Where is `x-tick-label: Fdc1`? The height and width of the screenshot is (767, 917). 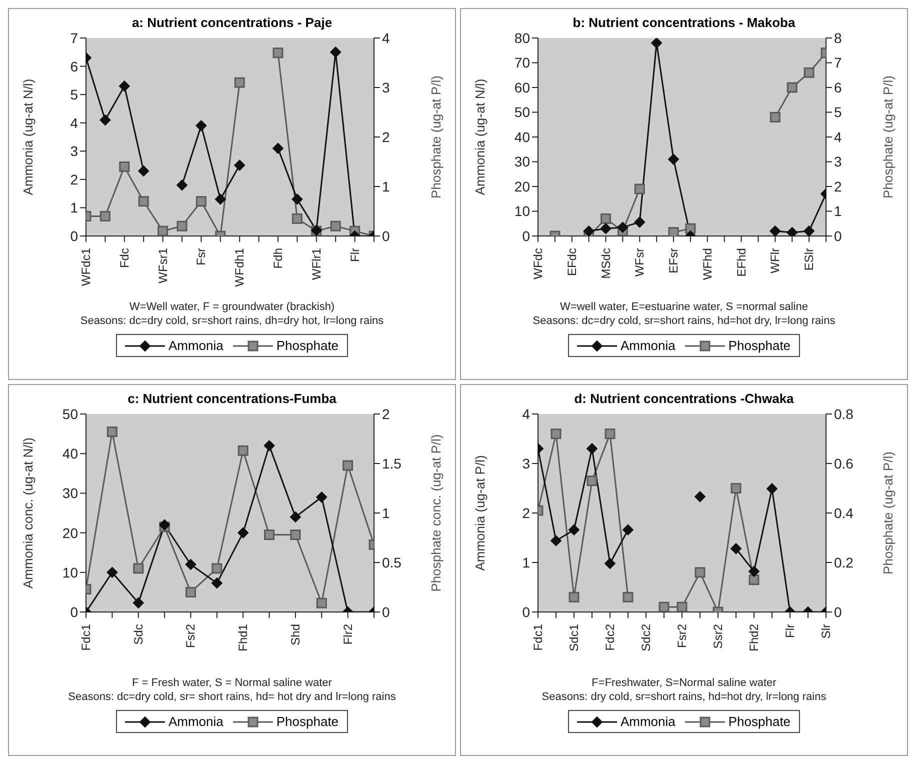 x-tick-label: Fdc1 is located at coordinates (538, 637).